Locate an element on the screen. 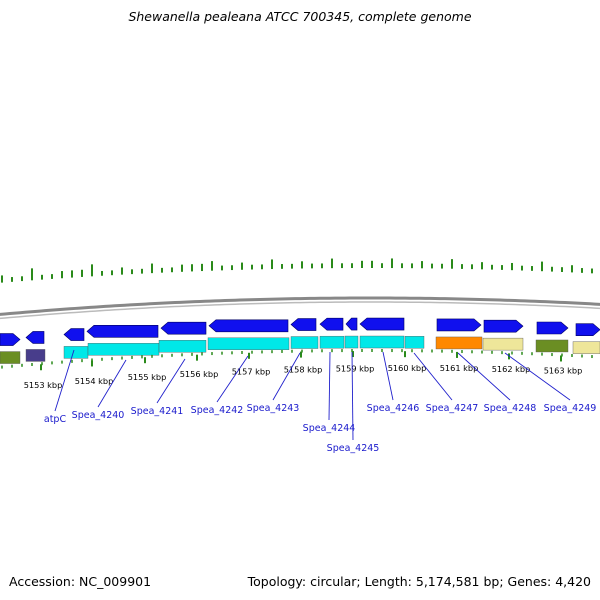 This screenshot has width=600, height=600. scale-label: 5155 kbp is located at coordinates (147, 377).